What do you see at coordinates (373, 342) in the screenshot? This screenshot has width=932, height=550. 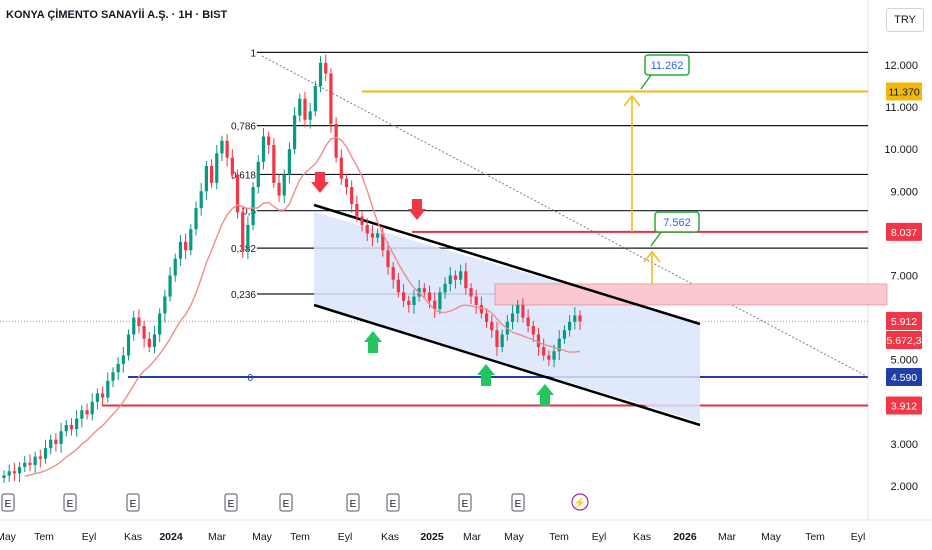 I see `buy-arrow-icon` at bounding box center [373, 342].